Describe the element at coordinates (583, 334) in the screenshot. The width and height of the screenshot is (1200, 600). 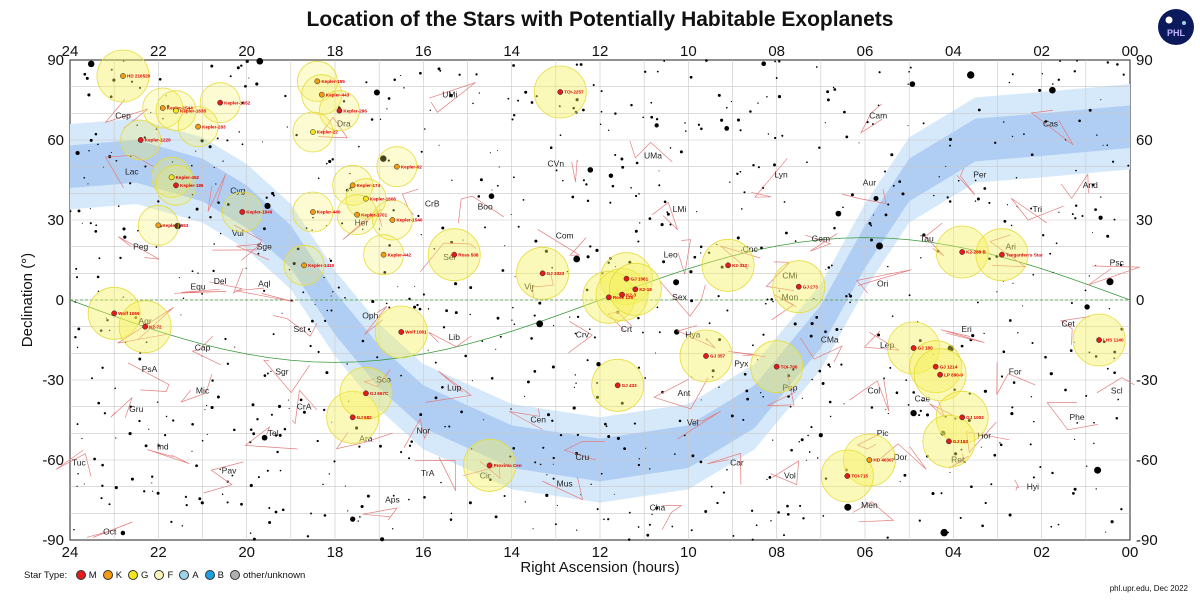
I see `constellation-label: Crv` at that location.